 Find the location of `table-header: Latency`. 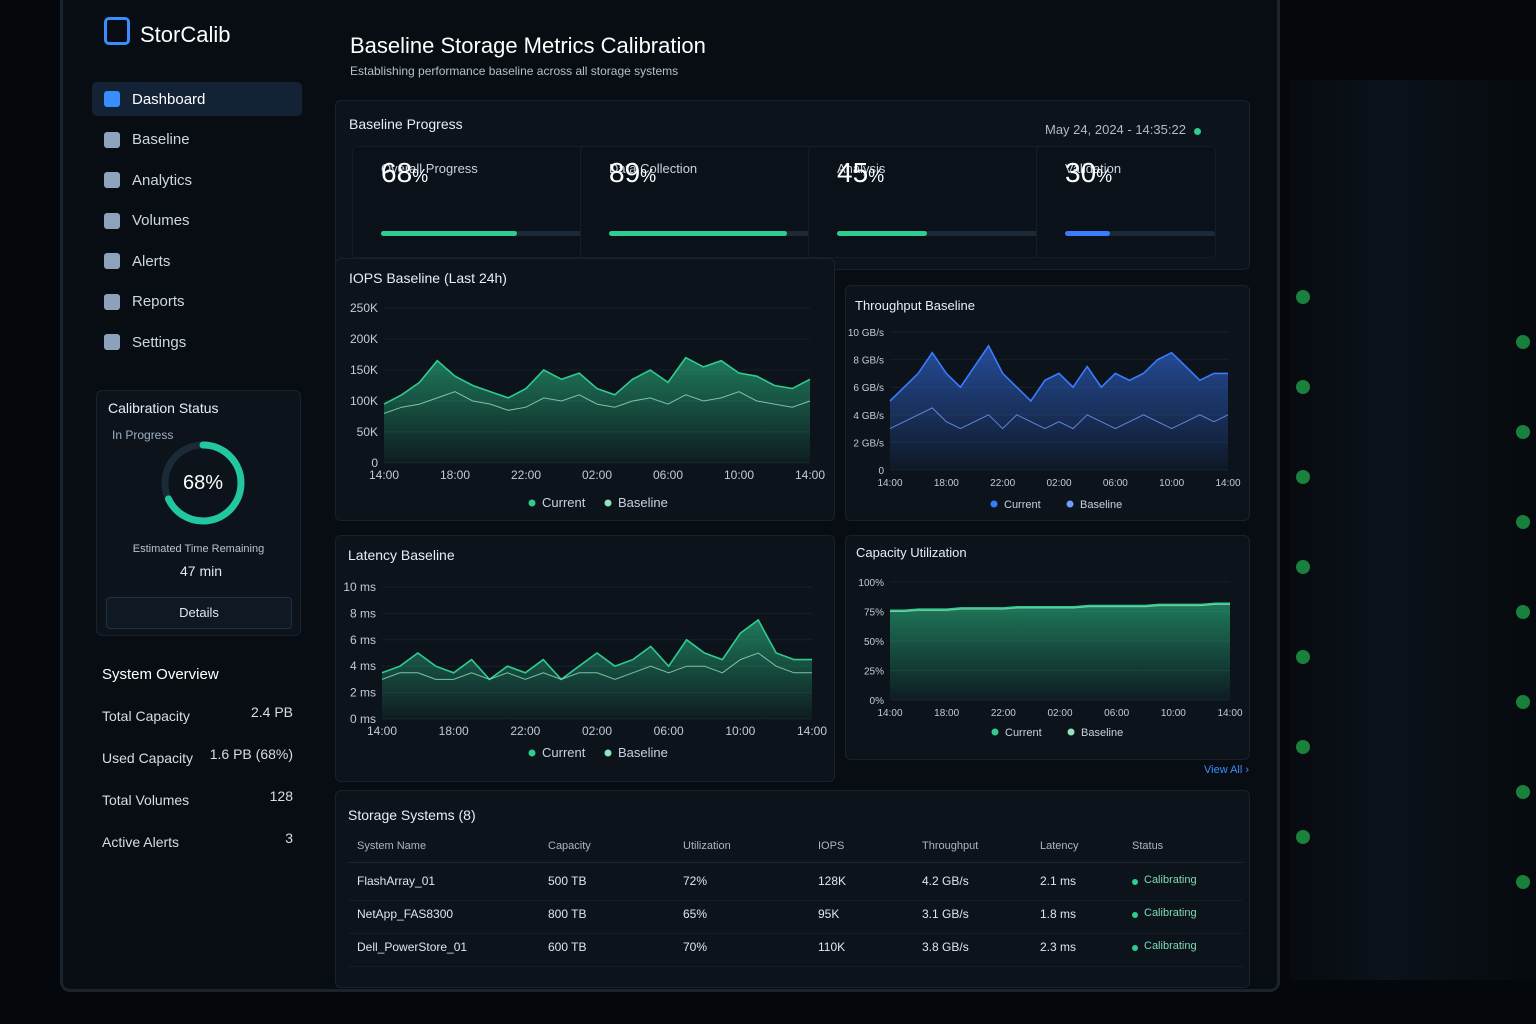

table-header: Latency is located at coordinates (1059, 846).